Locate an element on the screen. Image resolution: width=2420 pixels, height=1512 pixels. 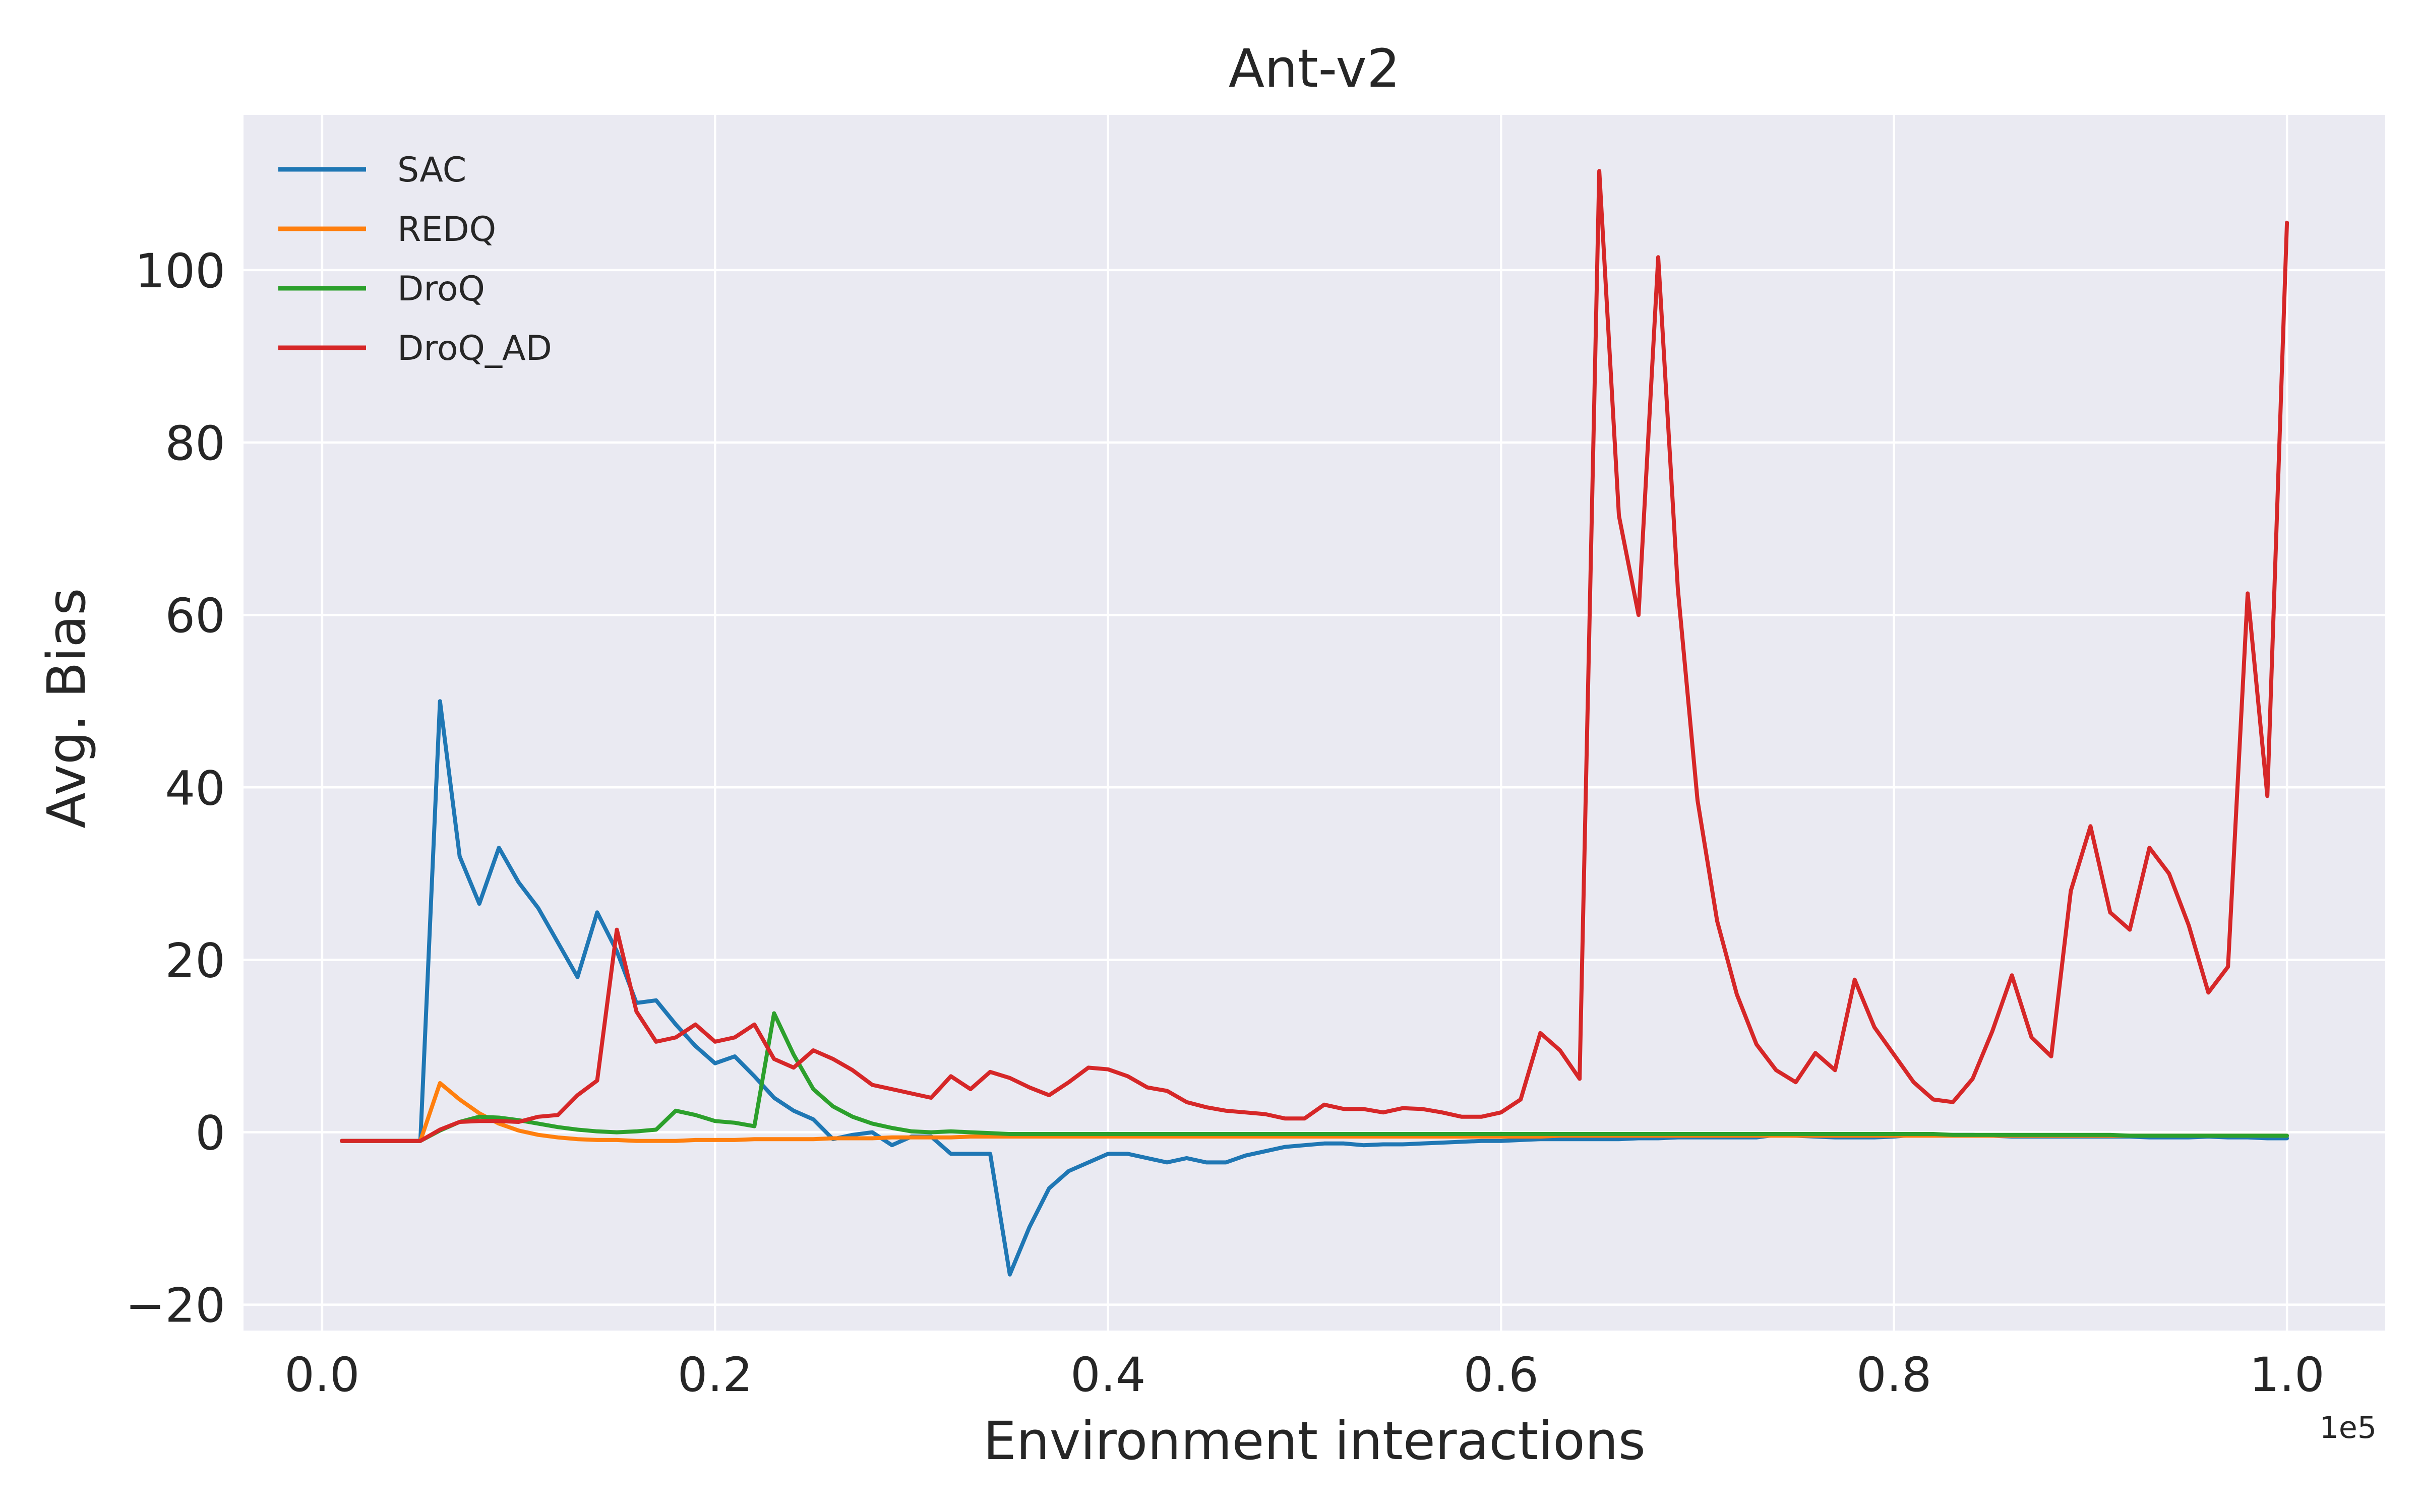
x-tick-label: 0.8 is located at coordinates (1894, 1376).